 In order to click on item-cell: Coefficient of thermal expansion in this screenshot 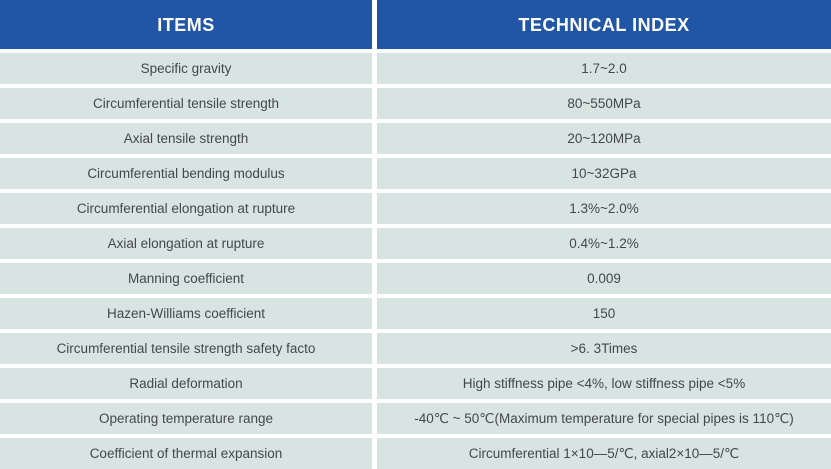, I will do `click(186, 453)`.